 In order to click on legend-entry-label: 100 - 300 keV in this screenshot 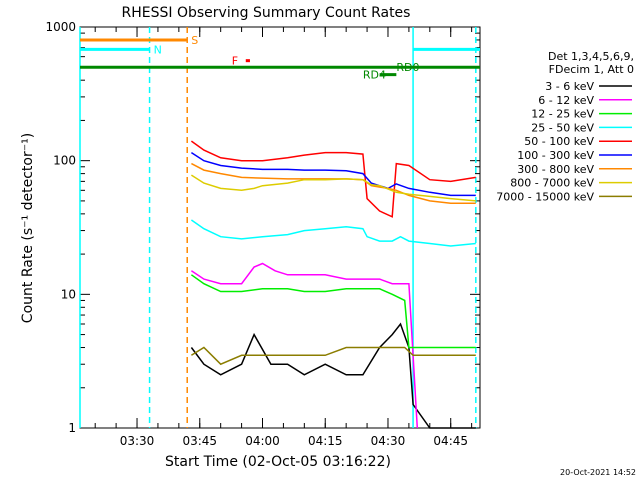, I will do `click(555, 155)`.